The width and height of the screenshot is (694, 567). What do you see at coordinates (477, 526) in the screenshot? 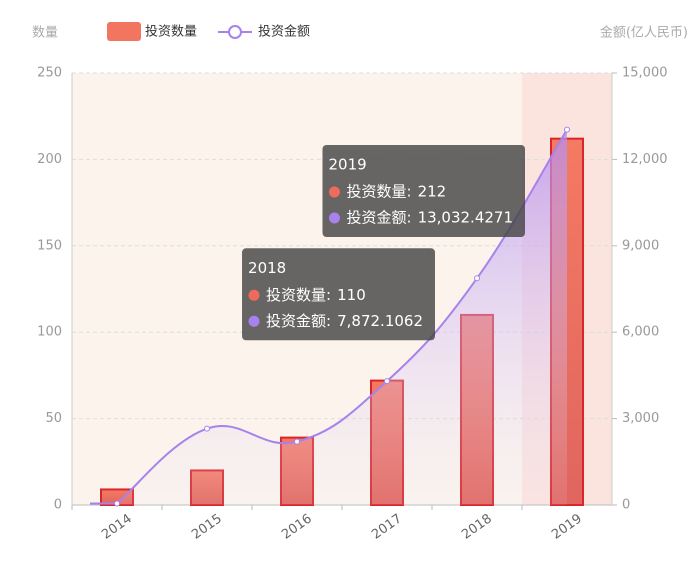
I see `x-tick-label: 2018` at bounding box center [477, 526].